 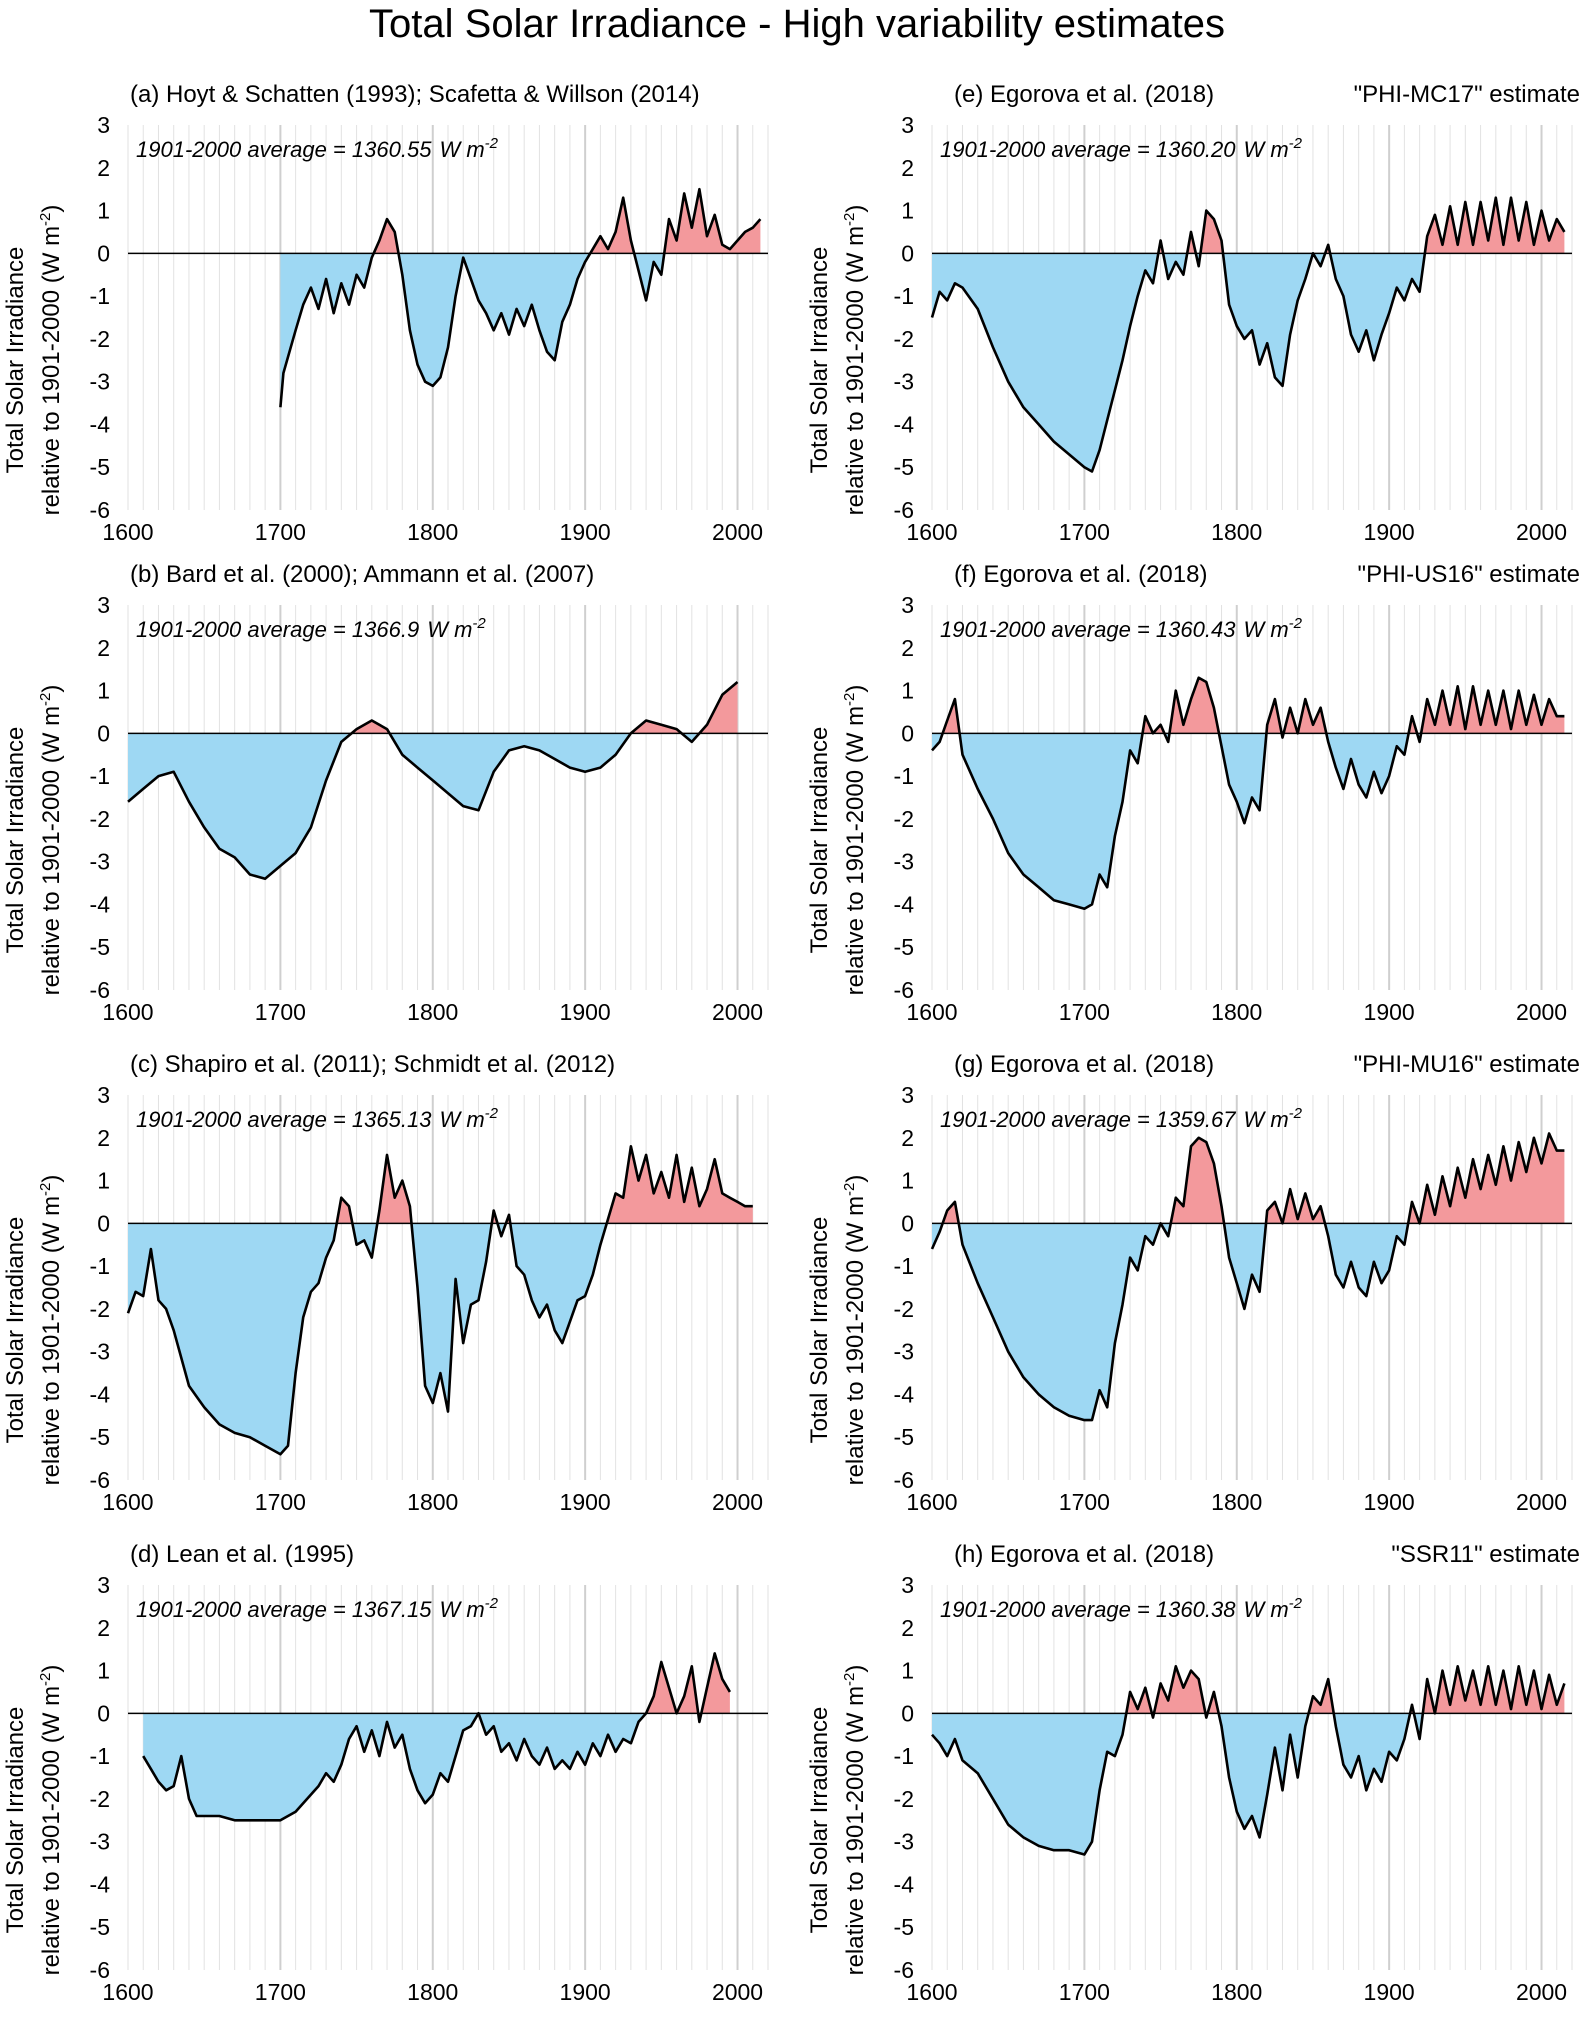 What do you see at coordinates (127, 1992) in the screenshot?
I see `x-tick-label: 1600` at bounding box center [127, 1992].